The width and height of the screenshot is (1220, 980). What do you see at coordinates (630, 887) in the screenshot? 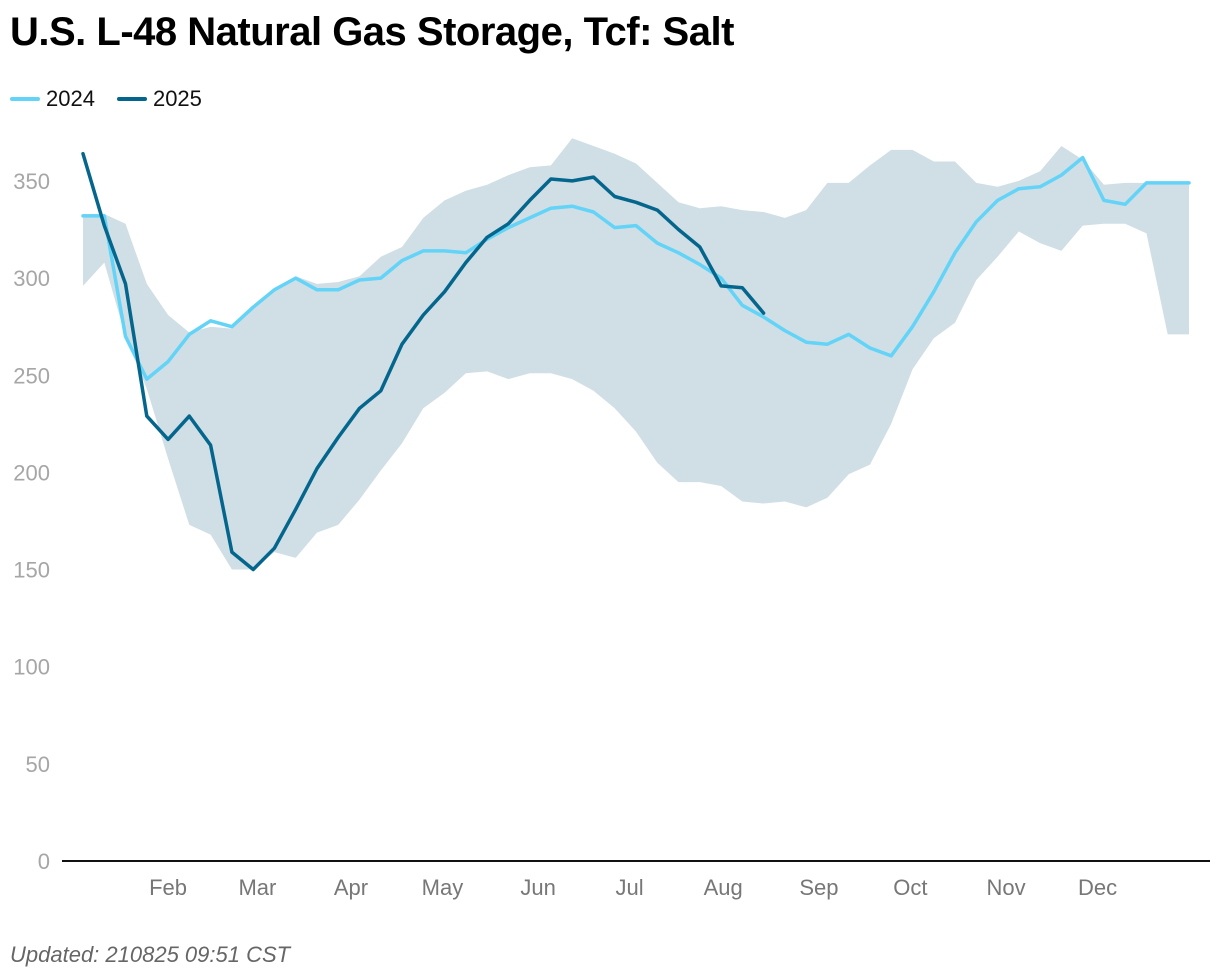
I see `x-tick-label: Jul` at bounding box center [630, 887].